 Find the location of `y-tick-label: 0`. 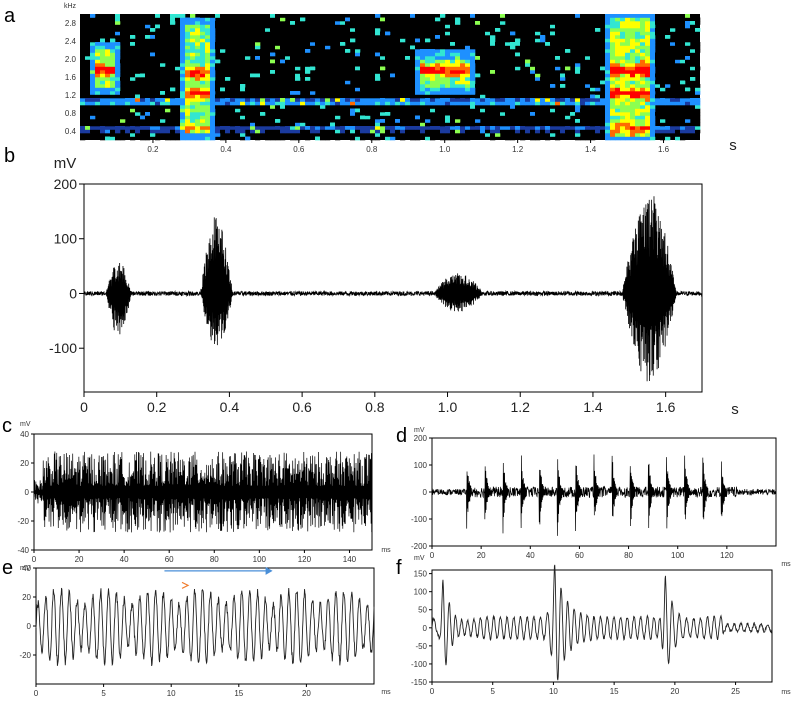

y-tick-label: 0 is located at coordinates (27, 492).